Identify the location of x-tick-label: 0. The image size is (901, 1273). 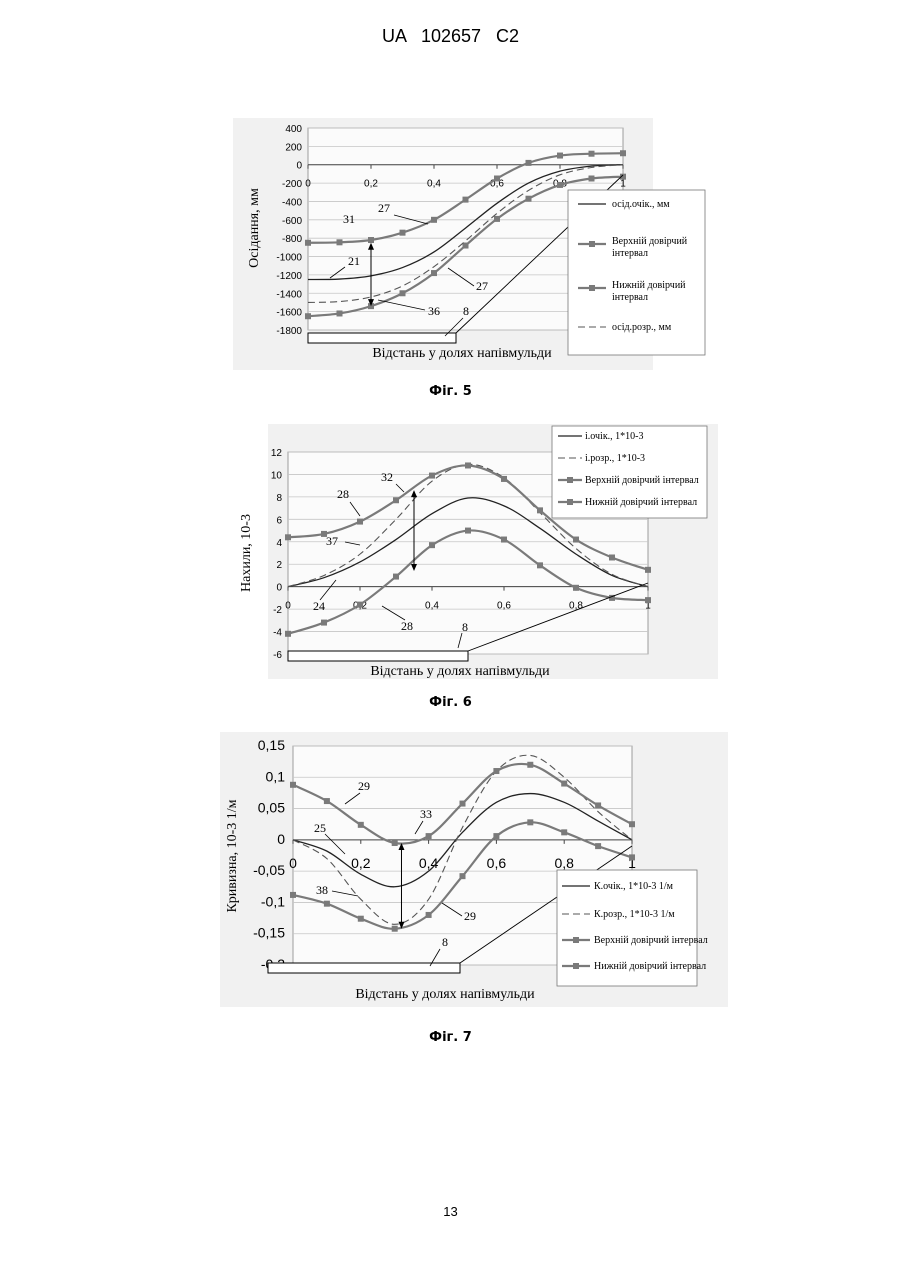
(288, 606).